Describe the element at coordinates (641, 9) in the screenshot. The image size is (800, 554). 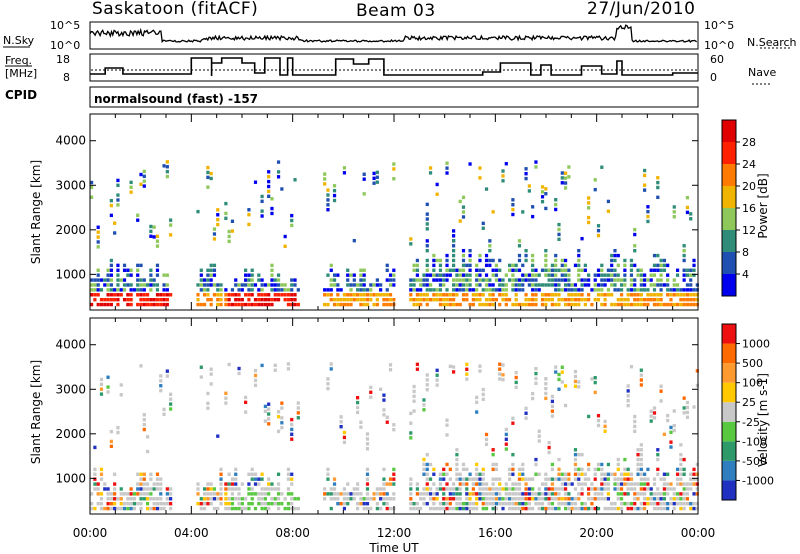
I see `date-title: 27/Jun/2010` at that location.